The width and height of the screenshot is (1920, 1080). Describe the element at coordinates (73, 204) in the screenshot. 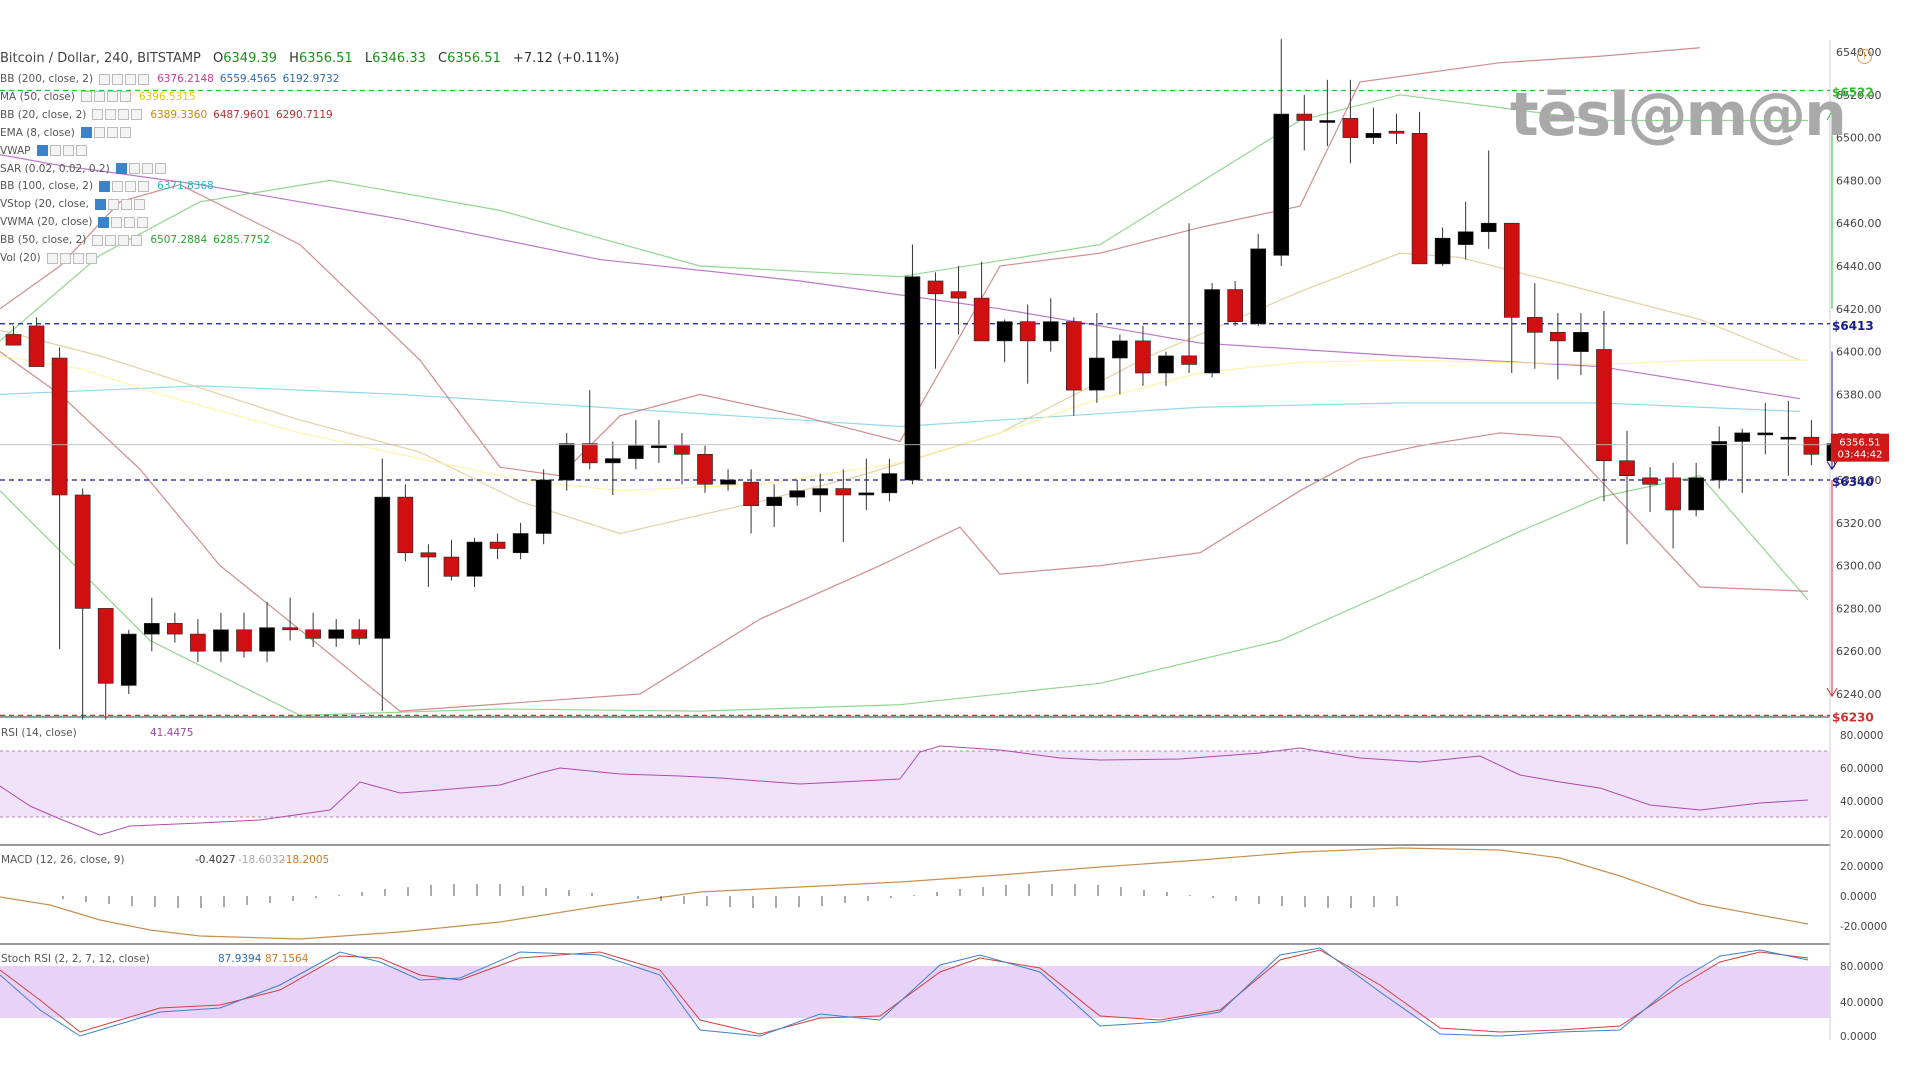

I see `indicator-row: VStop (20, close,` at that location.